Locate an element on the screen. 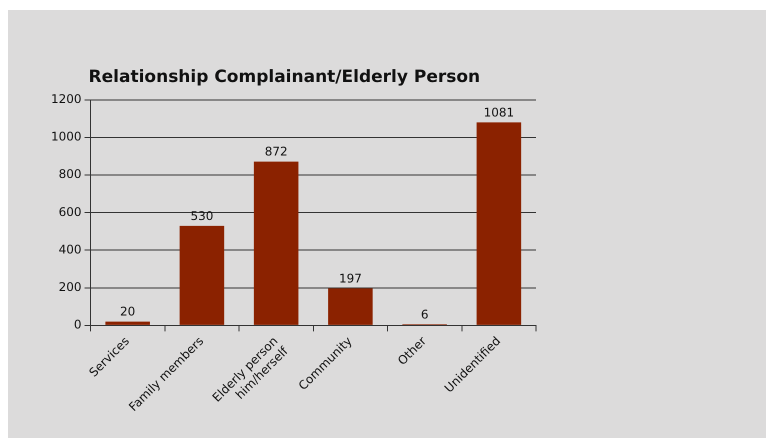  y-tick-label: 1200 is located at coordinates (66, 99).